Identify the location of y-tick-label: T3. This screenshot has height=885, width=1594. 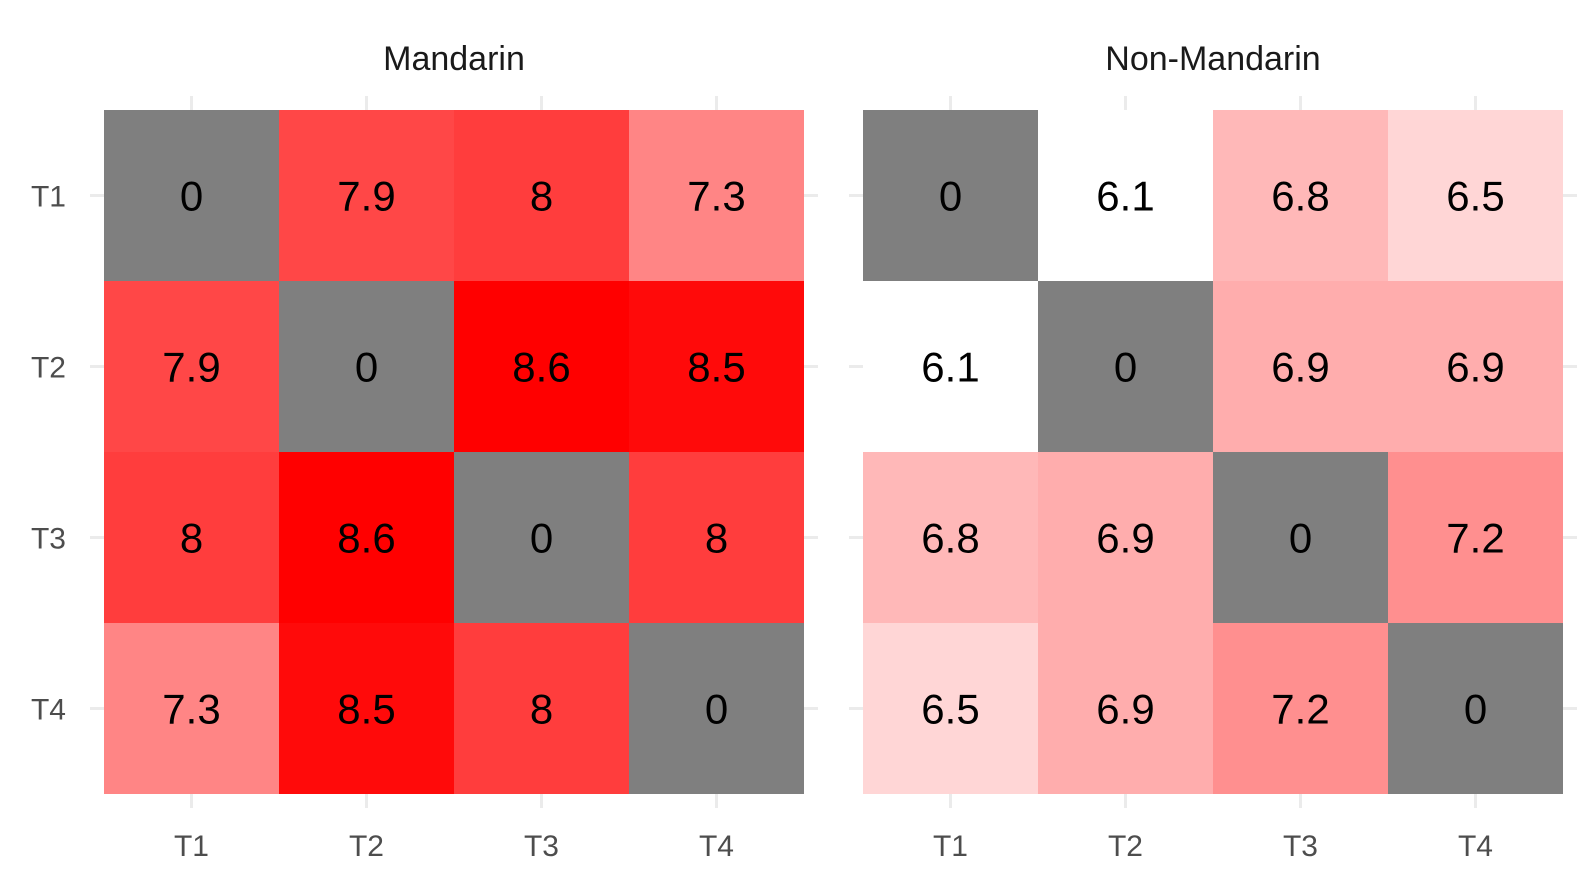
(48, 539).